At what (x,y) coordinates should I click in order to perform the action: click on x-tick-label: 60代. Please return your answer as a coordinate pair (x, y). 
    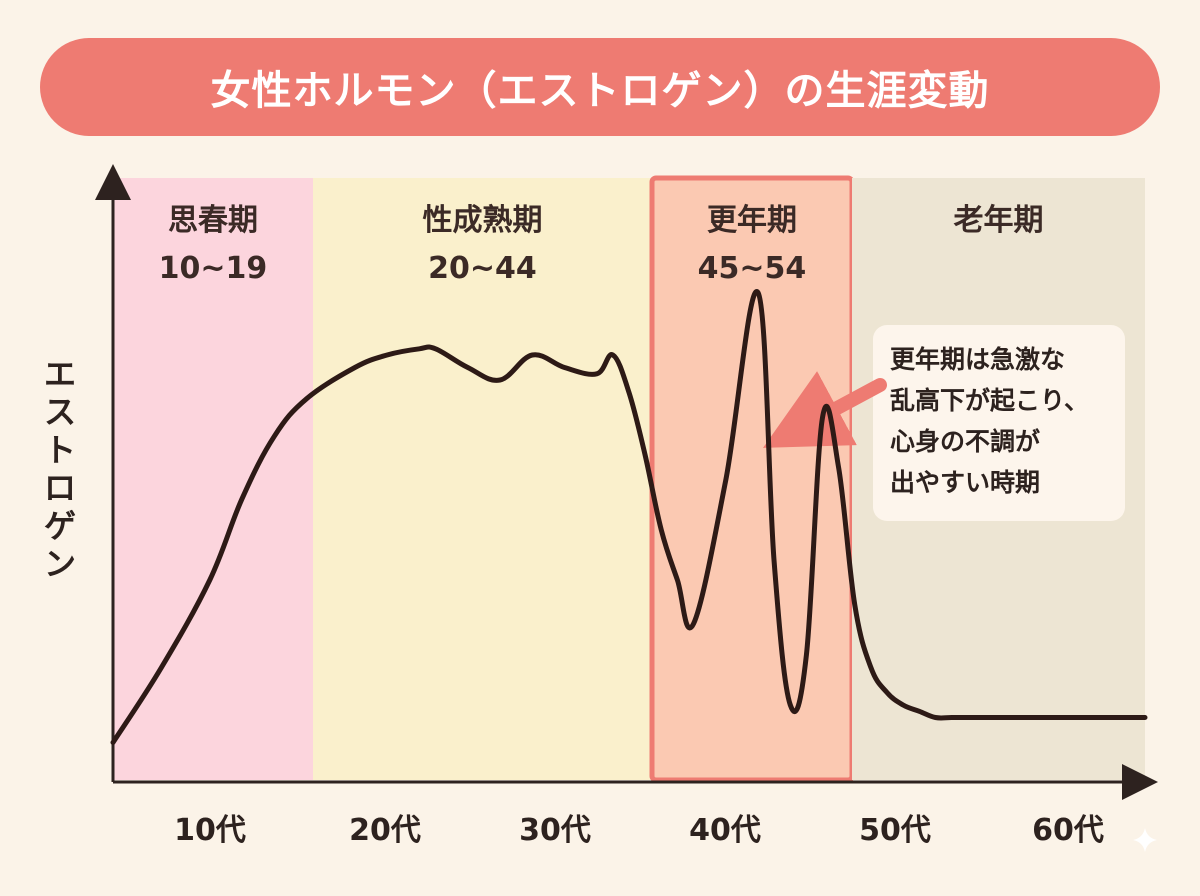
    Looking at the image, I should click on (1068, 830).